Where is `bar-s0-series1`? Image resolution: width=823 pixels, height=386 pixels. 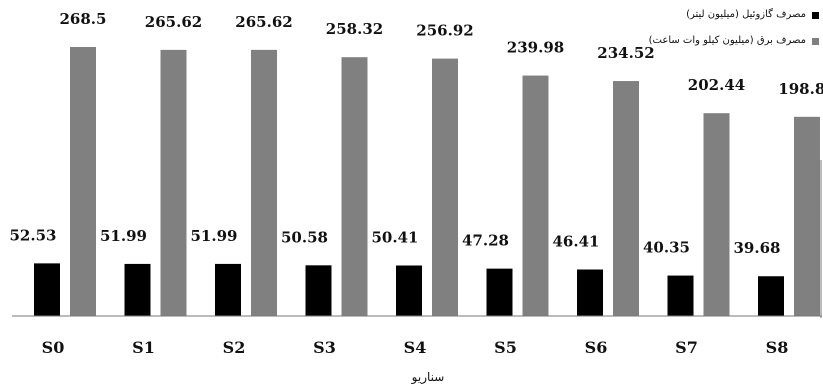 bar-s0-series1 is located at coordinates (83, 181).